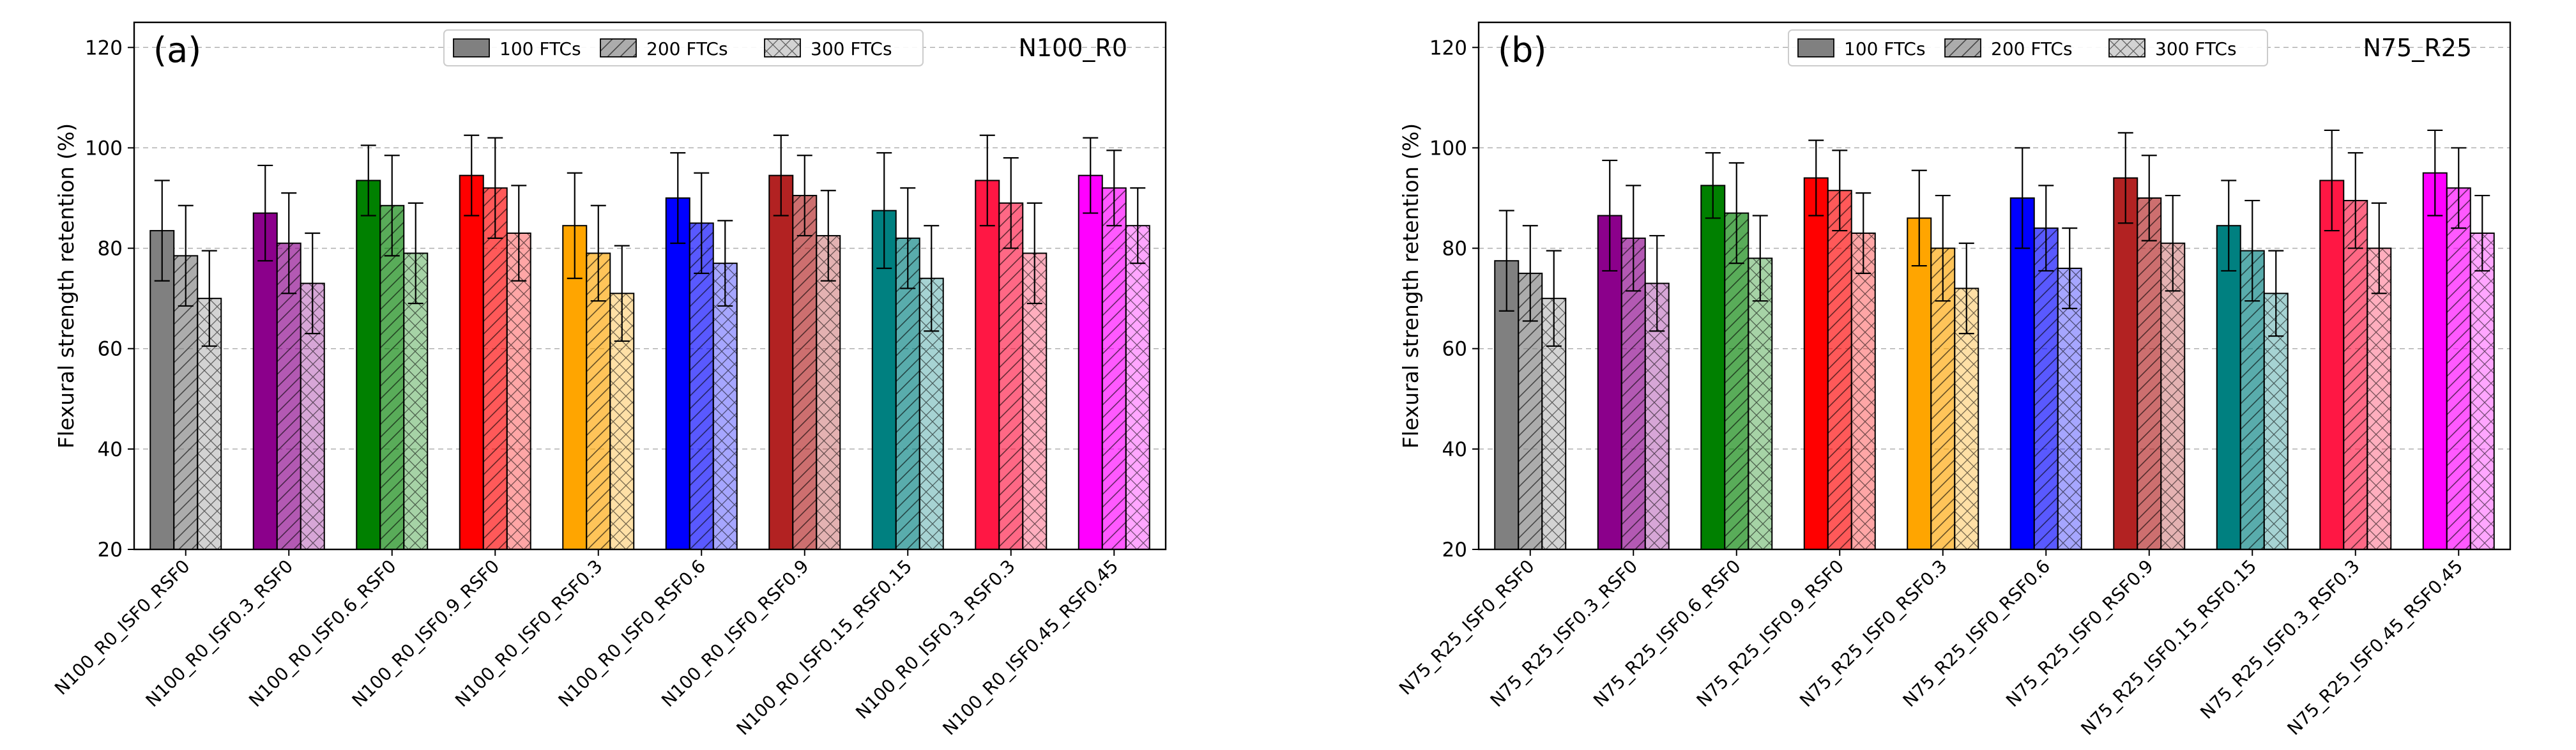  I want to click on panel-label: (a), so click(177, 50).